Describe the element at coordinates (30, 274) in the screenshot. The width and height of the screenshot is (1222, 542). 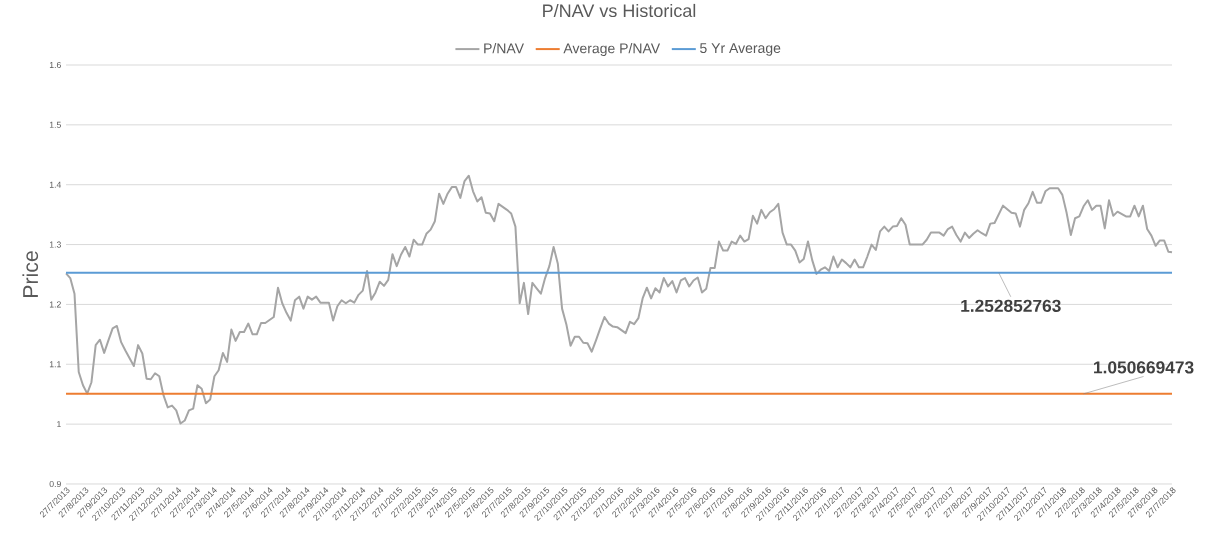
I see `y-axis-title: Price` at that location.